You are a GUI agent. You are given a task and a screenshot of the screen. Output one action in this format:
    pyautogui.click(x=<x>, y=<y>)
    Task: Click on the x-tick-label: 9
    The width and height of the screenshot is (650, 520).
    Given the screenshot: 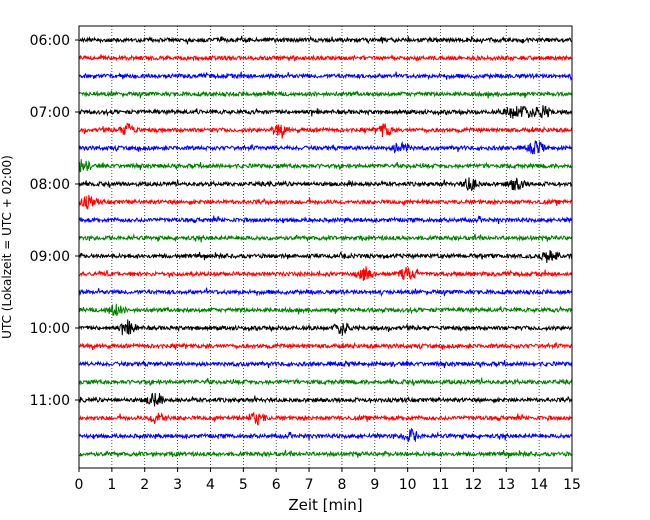 What is the action you would take?
    pyautogui.click(x=374, y=485)
    